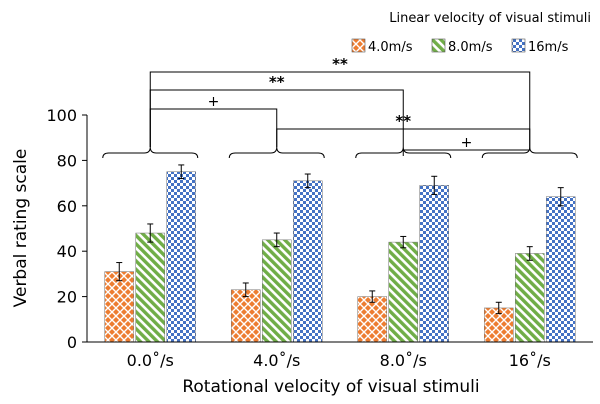 The width and height of the screenshot is (600, 404). I want to click on y-tick-label: 0, so click(72, 342).